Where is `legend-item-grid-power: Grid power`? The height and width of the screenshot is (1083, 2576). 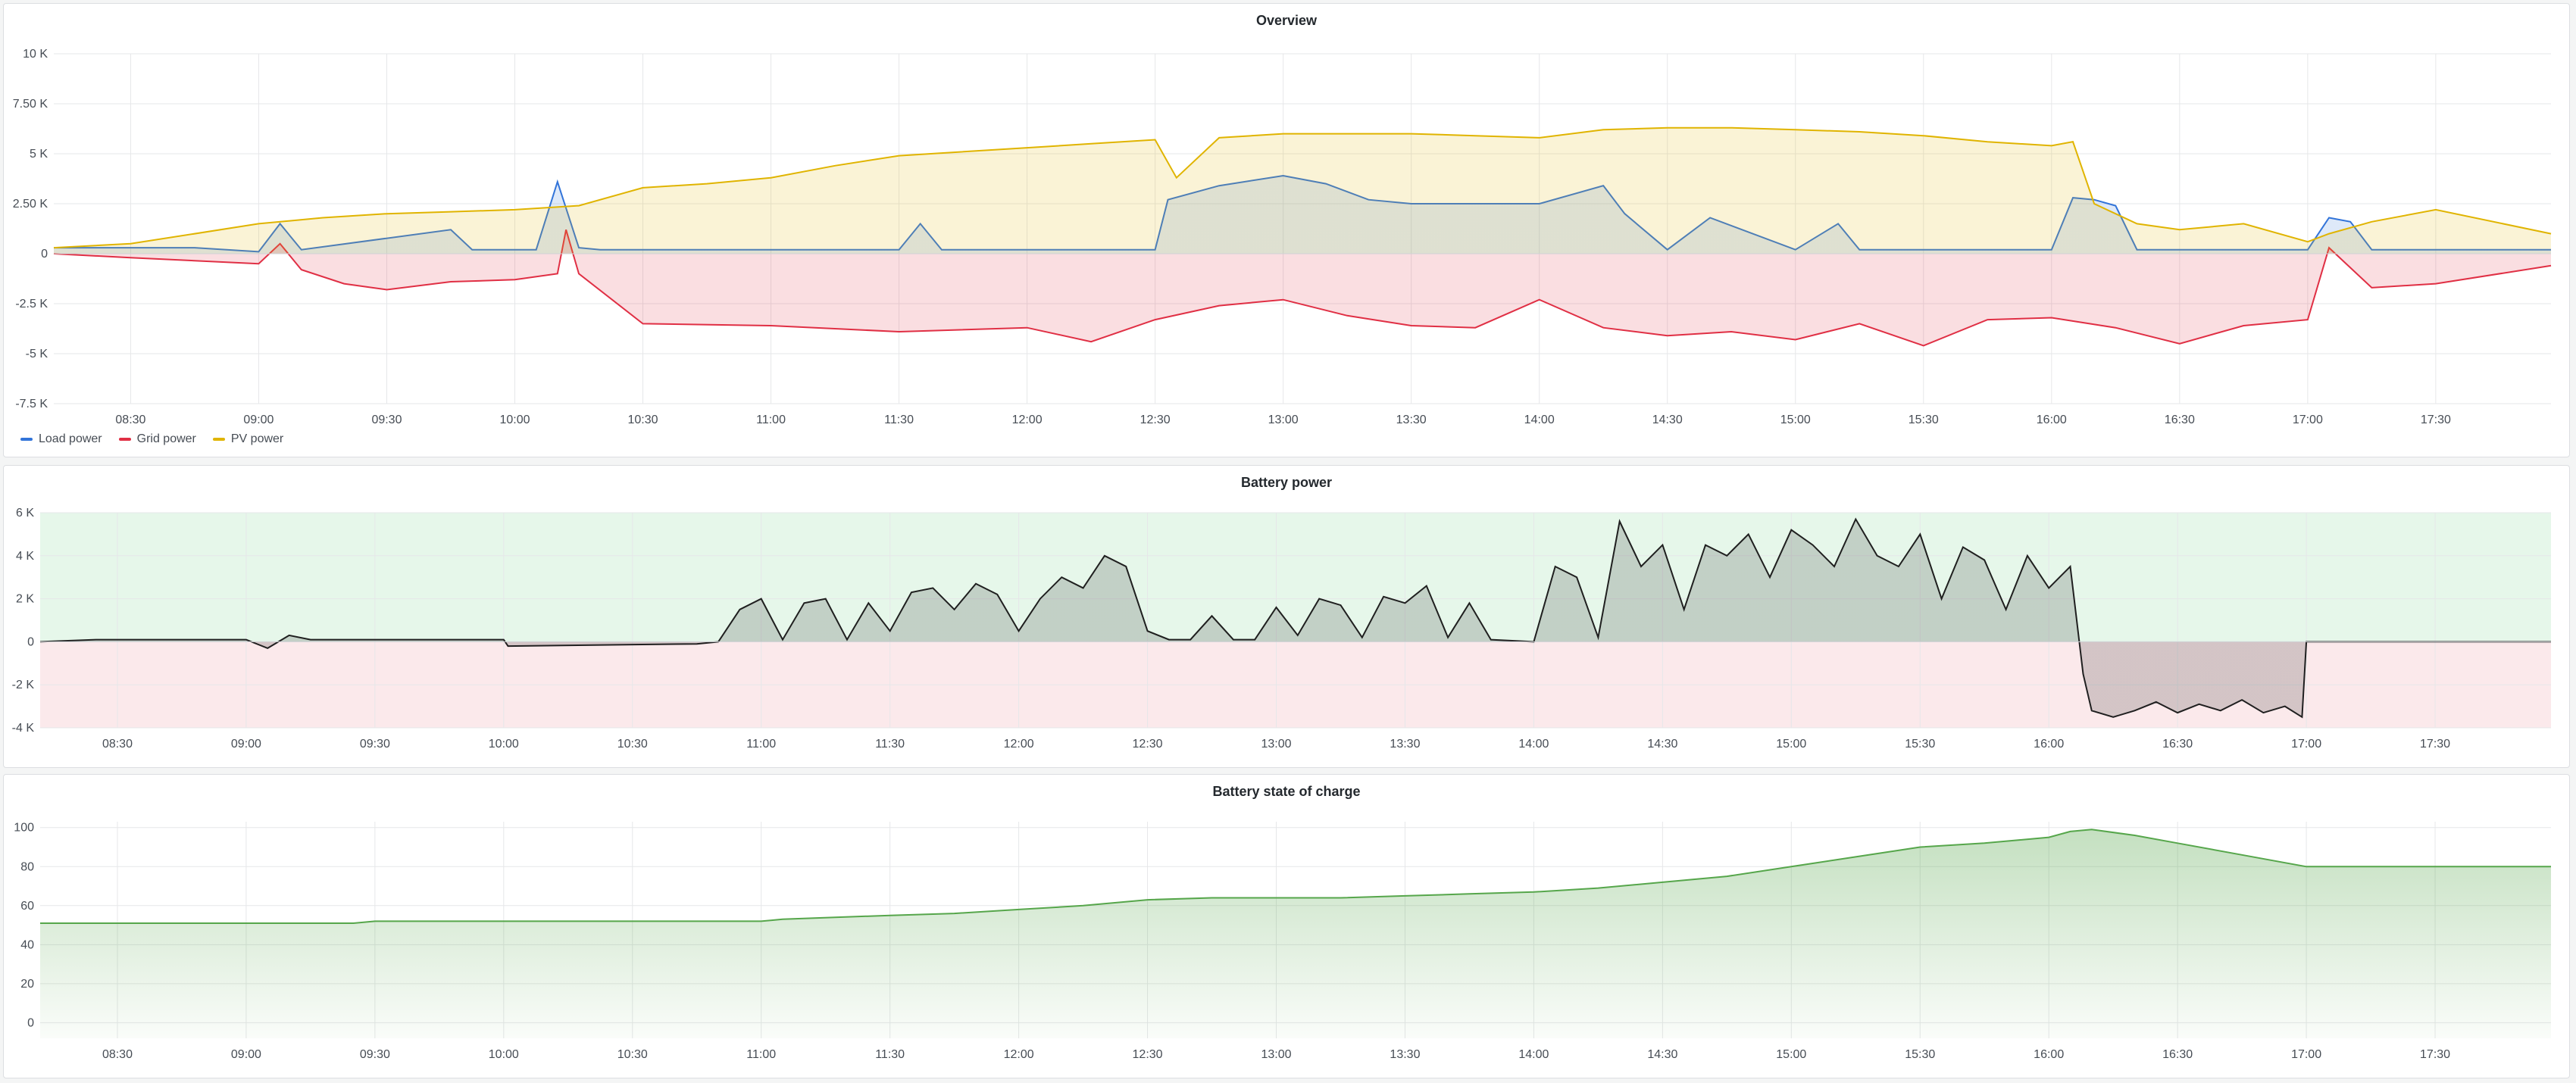 legend-item-grid-power: Grid power is located at coordinates (157, 439).